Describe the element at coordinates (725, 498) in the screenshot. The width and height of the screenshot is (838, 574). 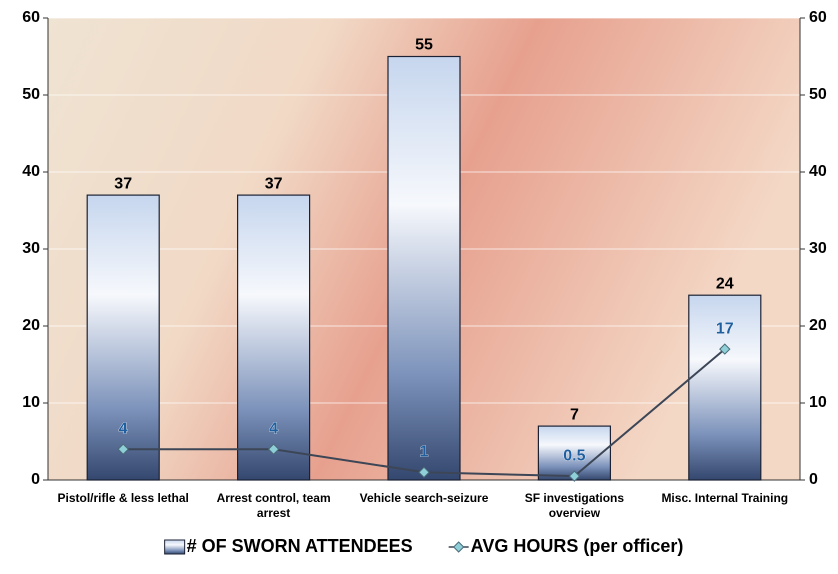
I see `x-tick-label: Misc. Internal Training` at that location.